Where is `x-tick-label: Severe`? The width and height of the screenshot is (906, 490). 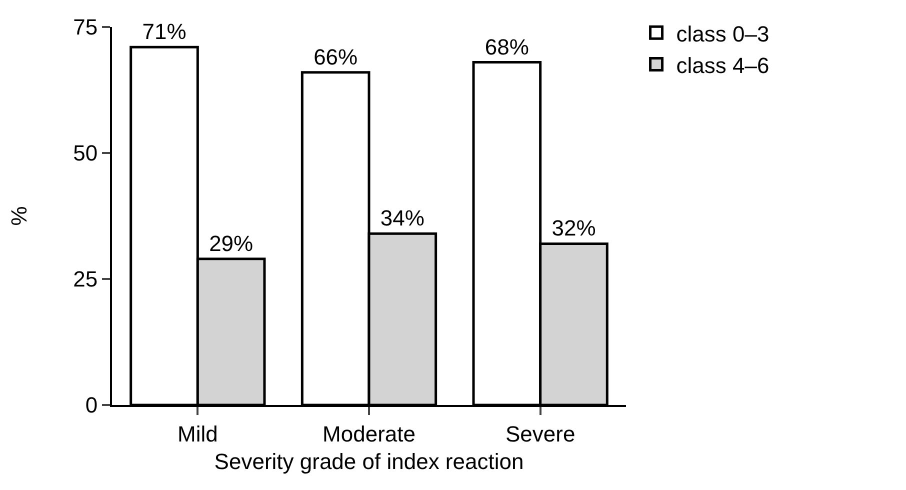
x-tick-label: Severe is located at coordinates (540, 433).